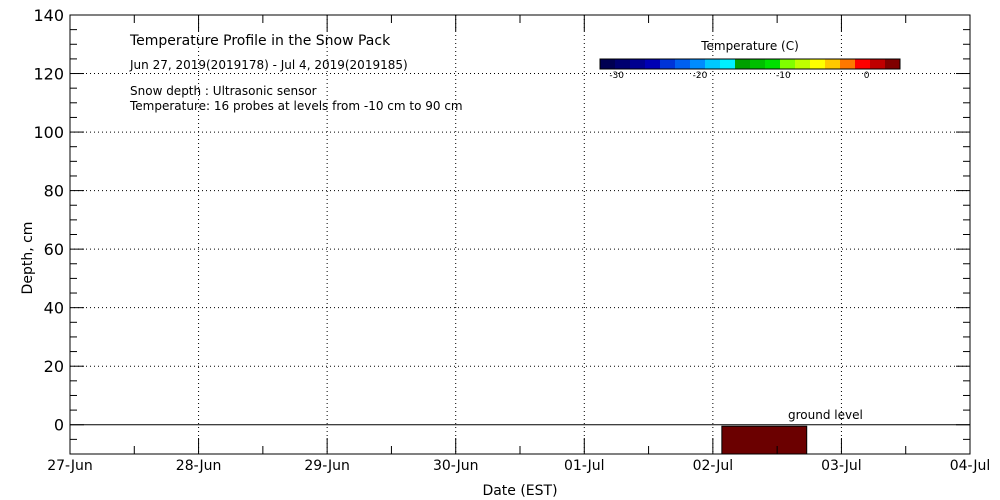  Describe the element at coordinates (54, 249) in the screenshot. I see `y-tick-label: 60` at that location.